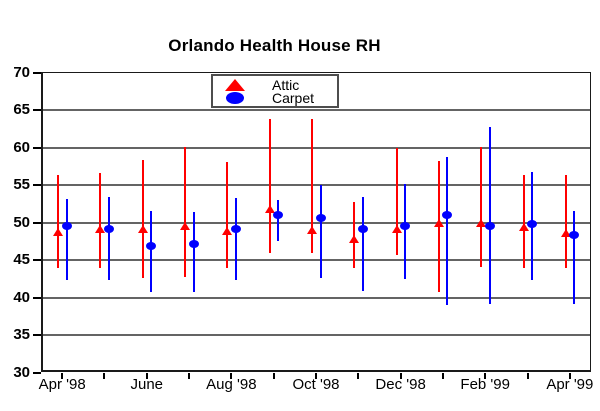  What do you see at coordinates (21, 147) in the screenshot?
I see `y-tick-label: 60` at bounding box center [21, 147].